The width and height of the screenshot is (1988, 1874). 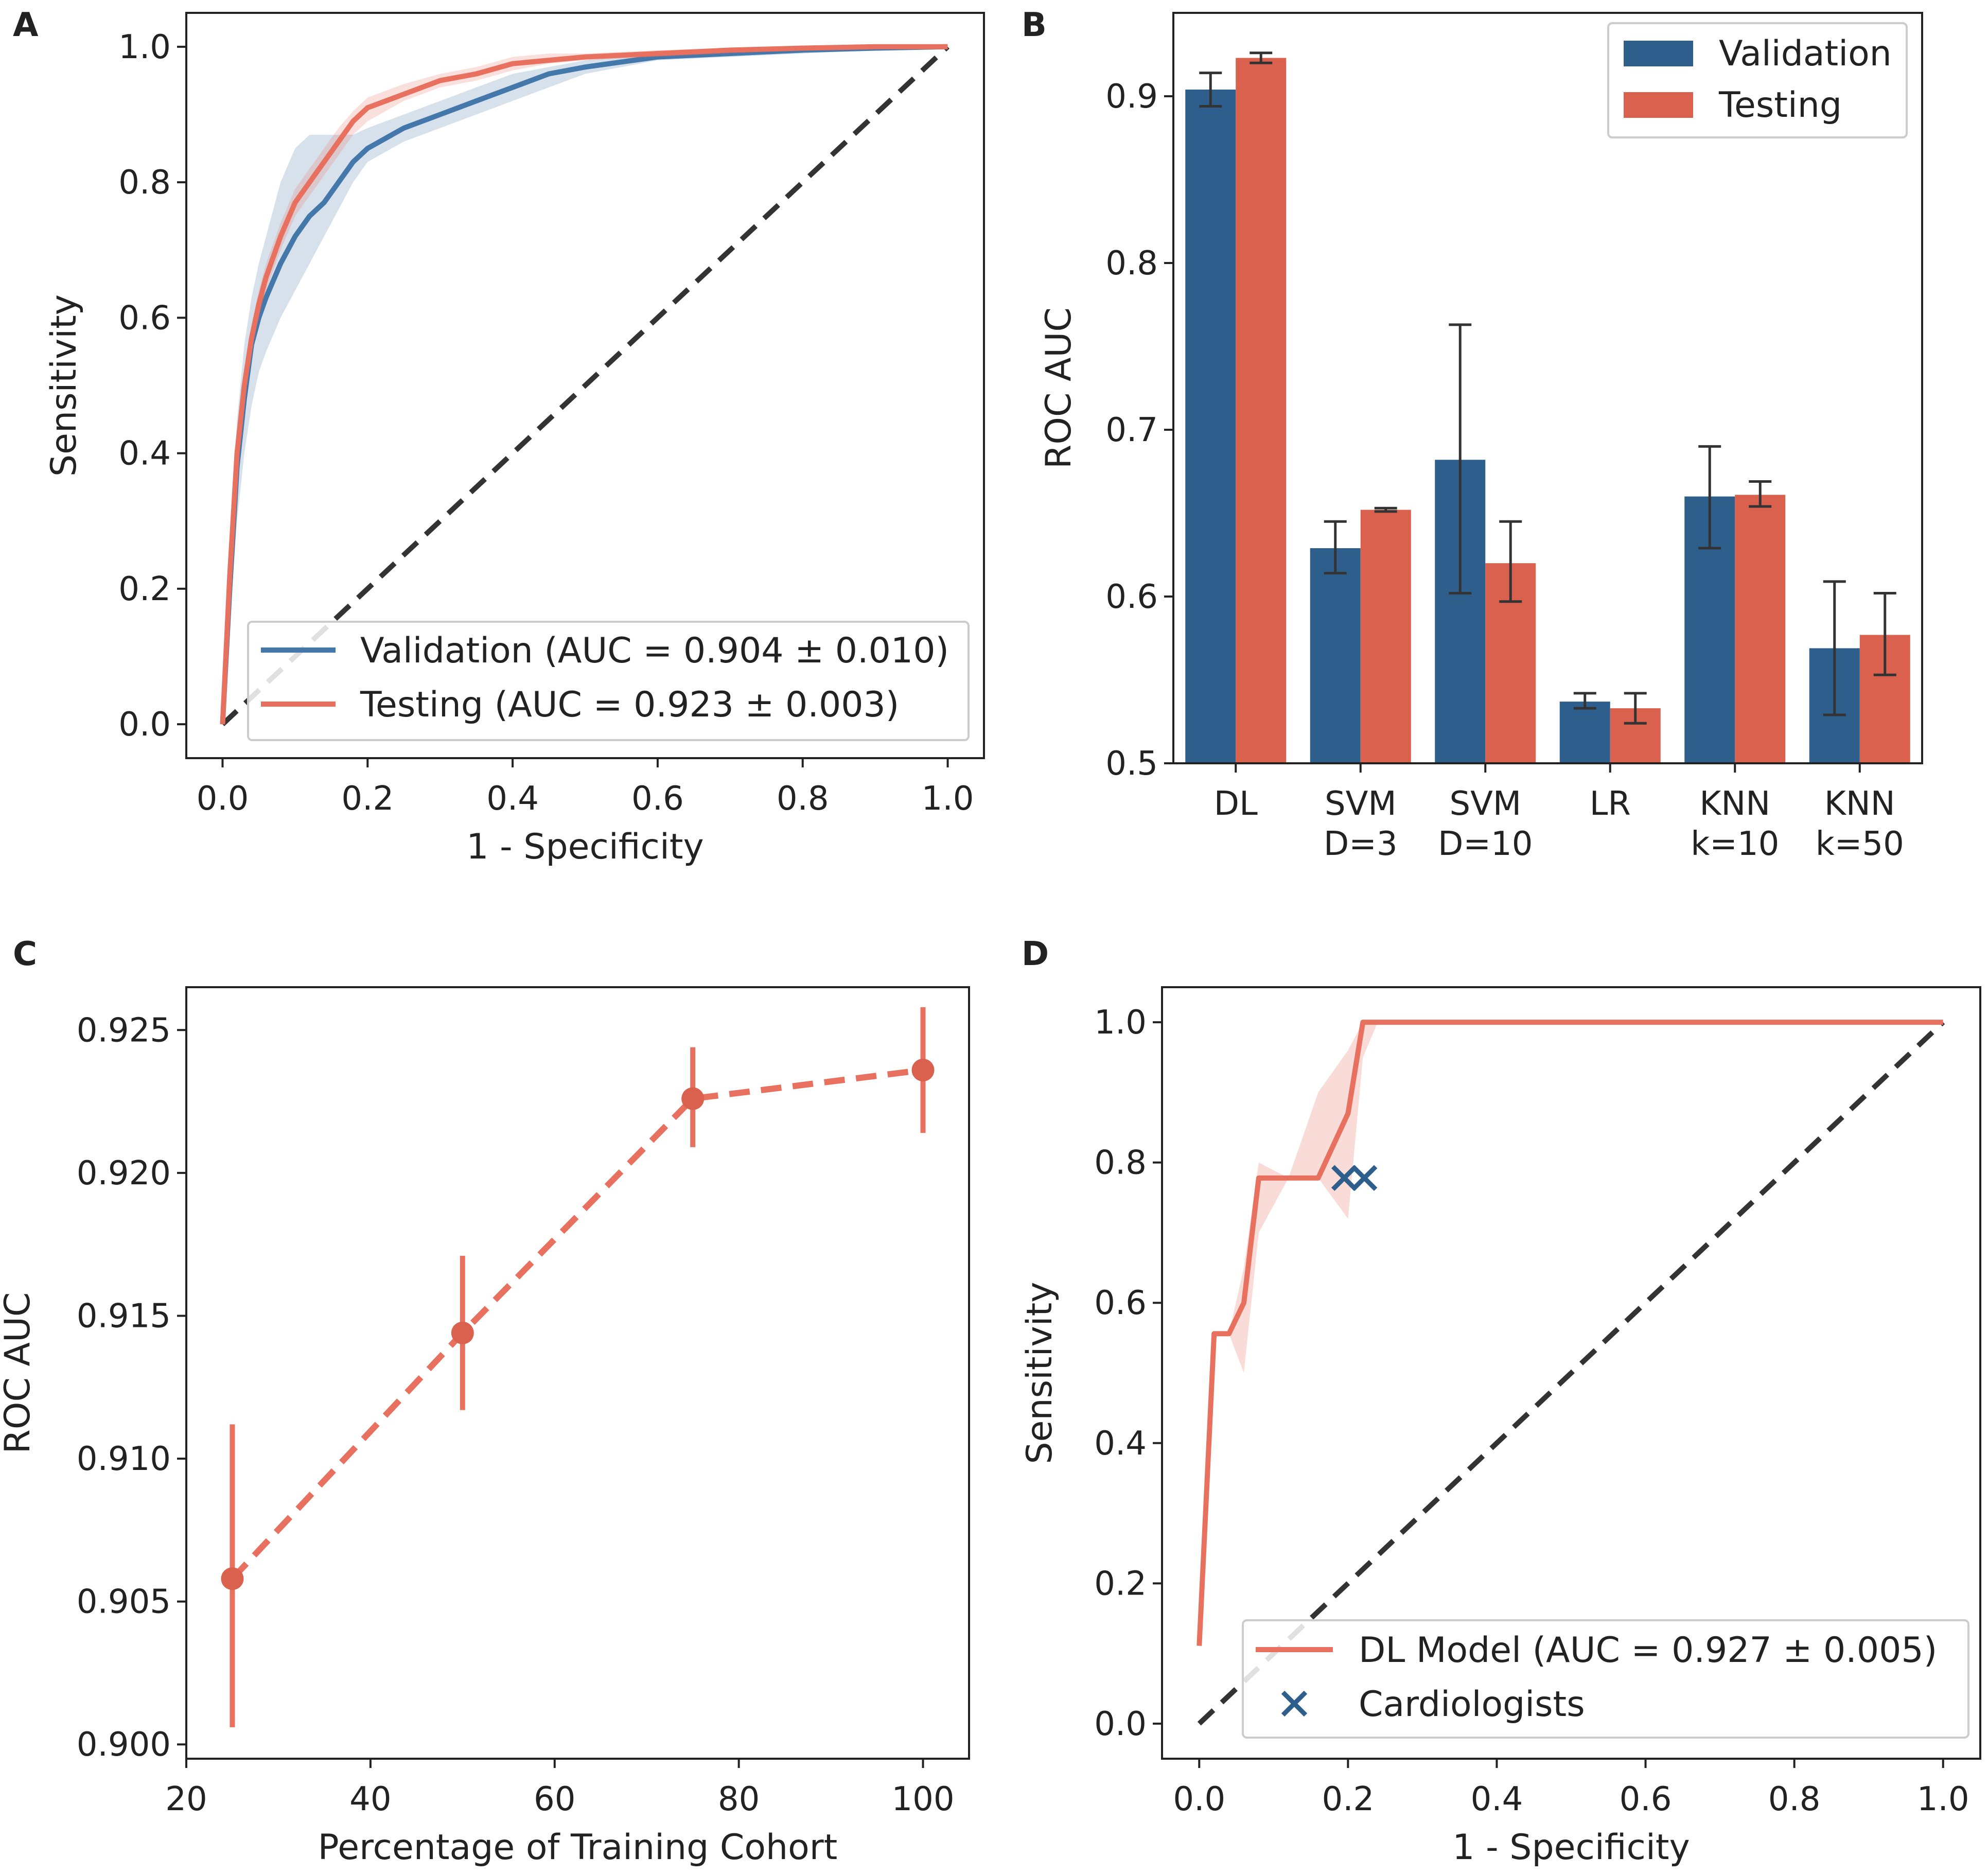 I want to click on x-axis-label: Percentage of Training Cohort, so click(x=578, y=1847).